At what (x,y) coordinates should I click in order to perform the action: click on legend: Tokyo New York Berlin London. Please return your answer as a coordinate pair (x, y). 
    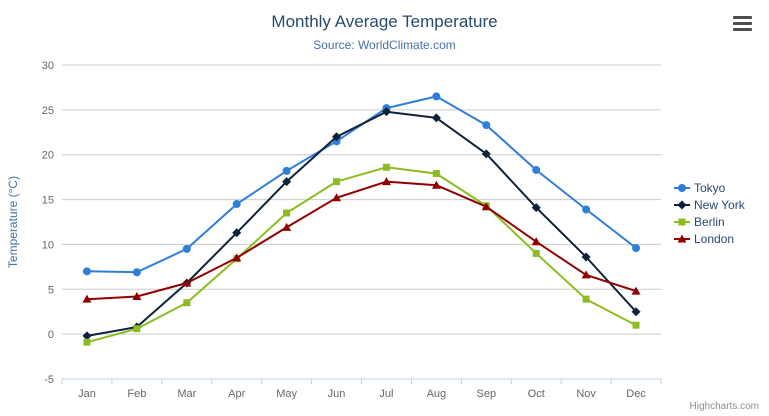
    Looking at the image, I should click on (710, 213).